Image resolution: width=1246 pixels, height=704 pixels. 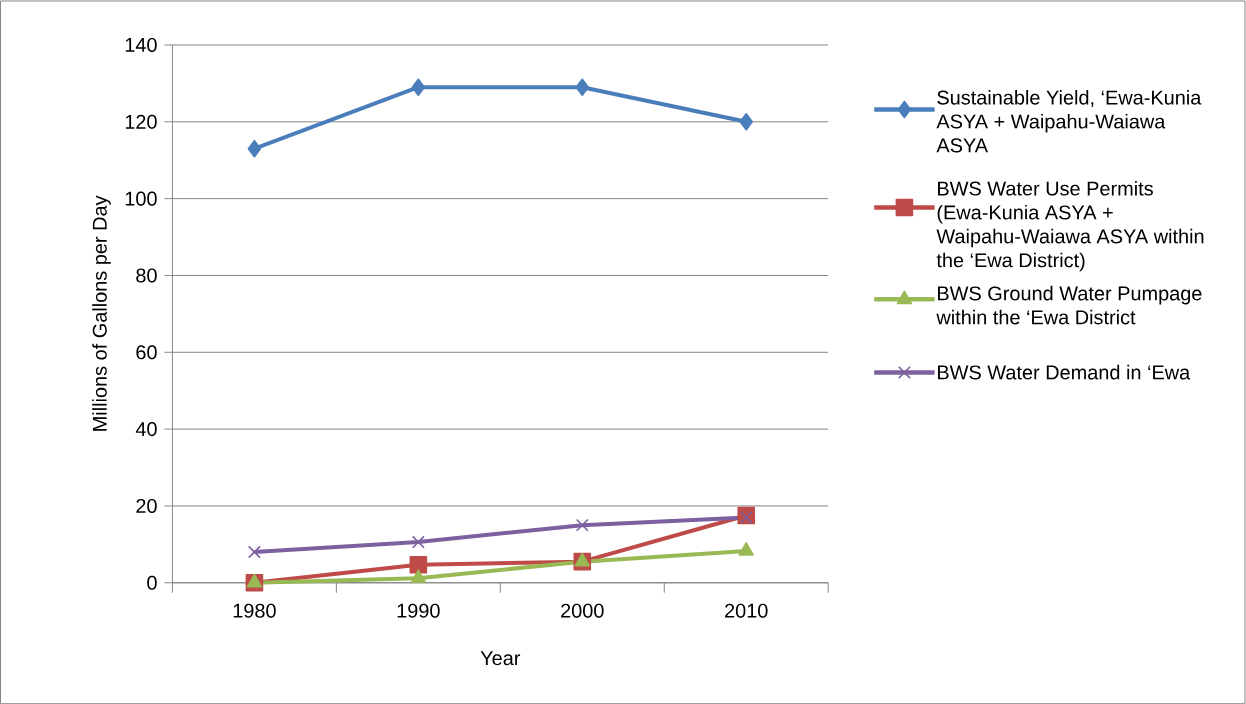 I want to click on x-axis-title: Year, so click(x=500, y=658).